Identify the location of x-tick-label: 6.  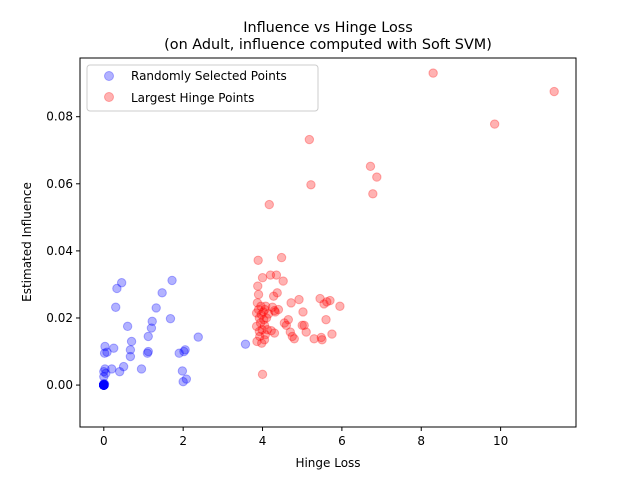
(342, 441).